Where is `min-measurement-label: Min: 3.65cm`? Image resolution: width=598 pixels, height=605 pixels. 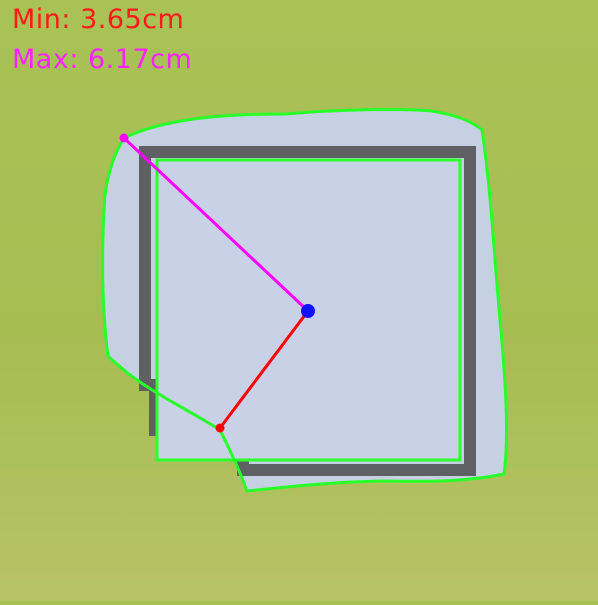
min-measurement-label: Min: 3.65cm is located at coordinates (98, 19).